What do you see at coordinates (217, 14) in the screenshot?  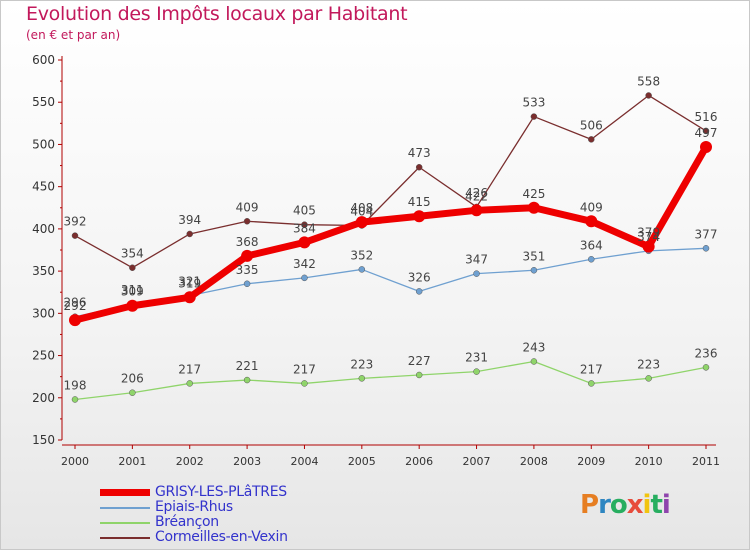 I see `chart-title: Evolution des Impôts locaux par Habitant` at bounding box center [217, 14].